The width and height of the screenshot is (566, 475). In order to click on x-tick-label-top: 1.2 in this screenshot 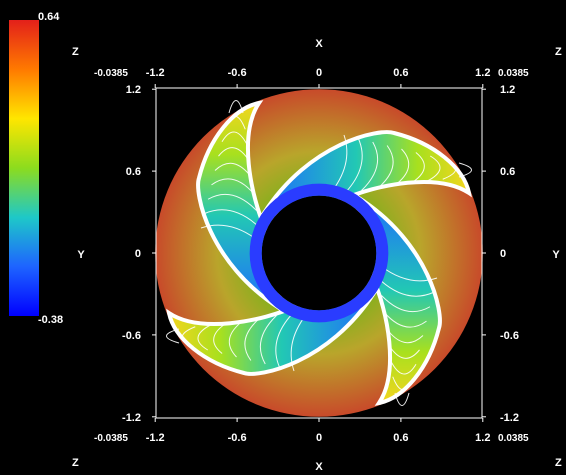, I will do `click(482, 73)`.